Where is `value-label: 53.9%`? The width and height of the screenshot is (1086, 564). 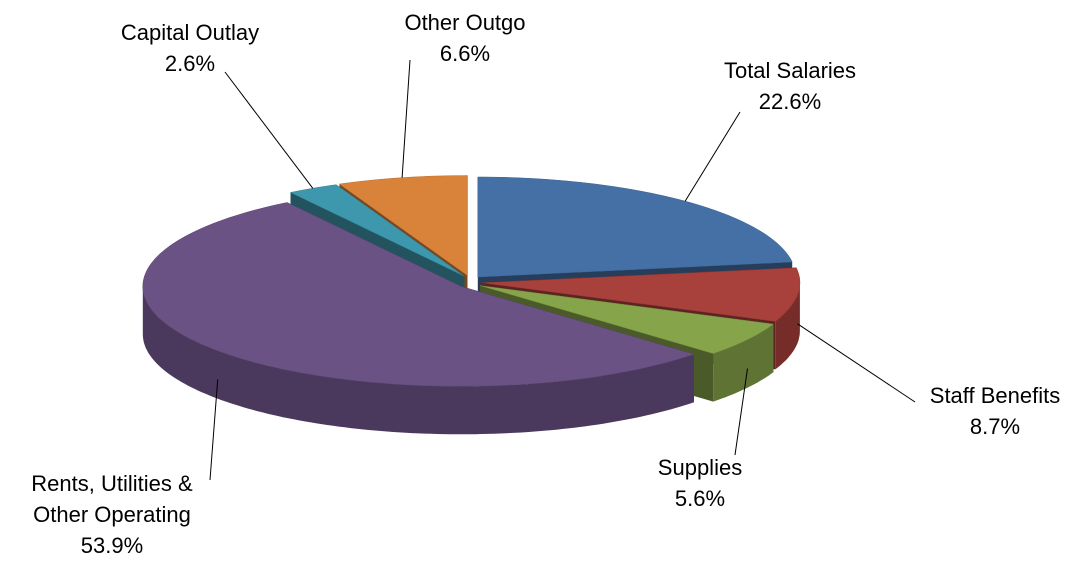 value-label: 53.9% is located at coordinates (112, 545).